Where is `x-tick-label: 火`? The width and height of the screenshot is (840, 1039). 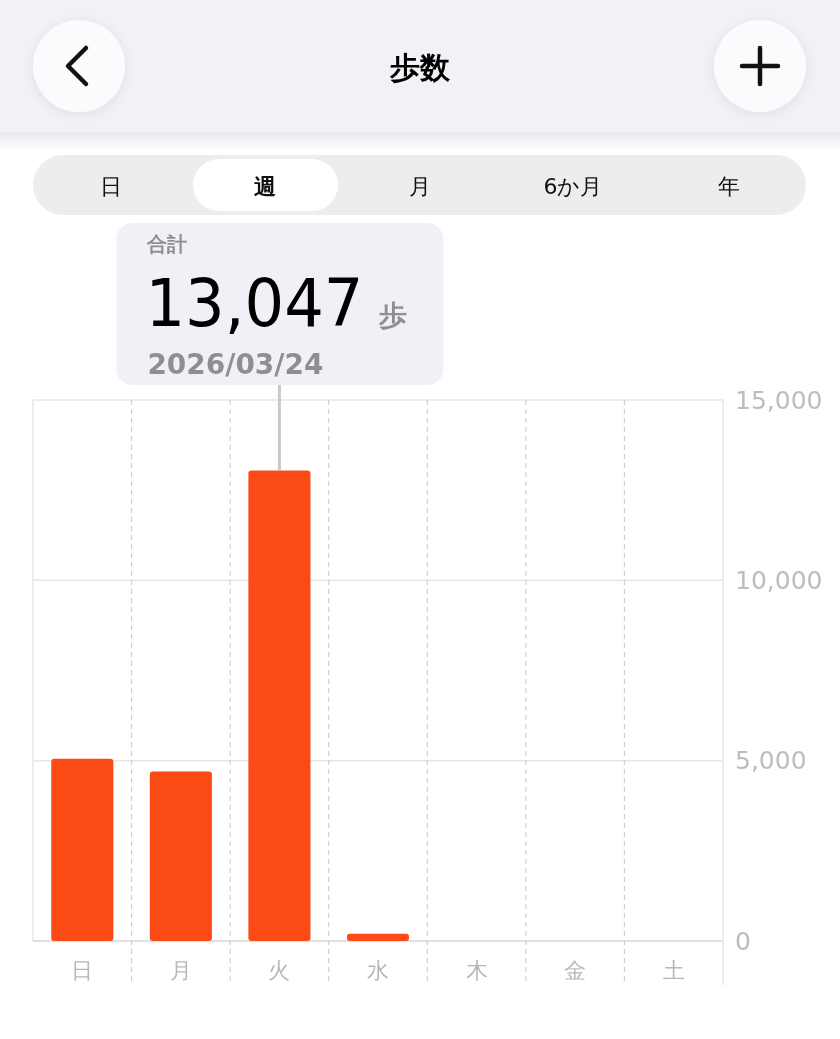
x-tick-label: 火 is located at coordinates (279, 970).